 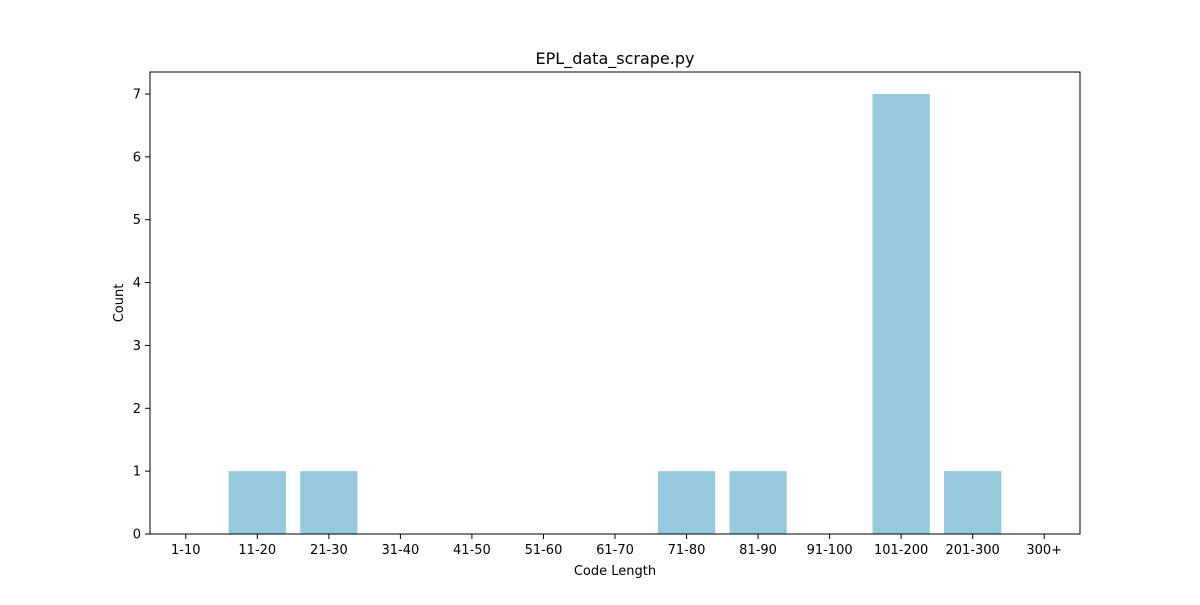 I want to click on x-tick-label: 81-90, so click(x=758, y=550).